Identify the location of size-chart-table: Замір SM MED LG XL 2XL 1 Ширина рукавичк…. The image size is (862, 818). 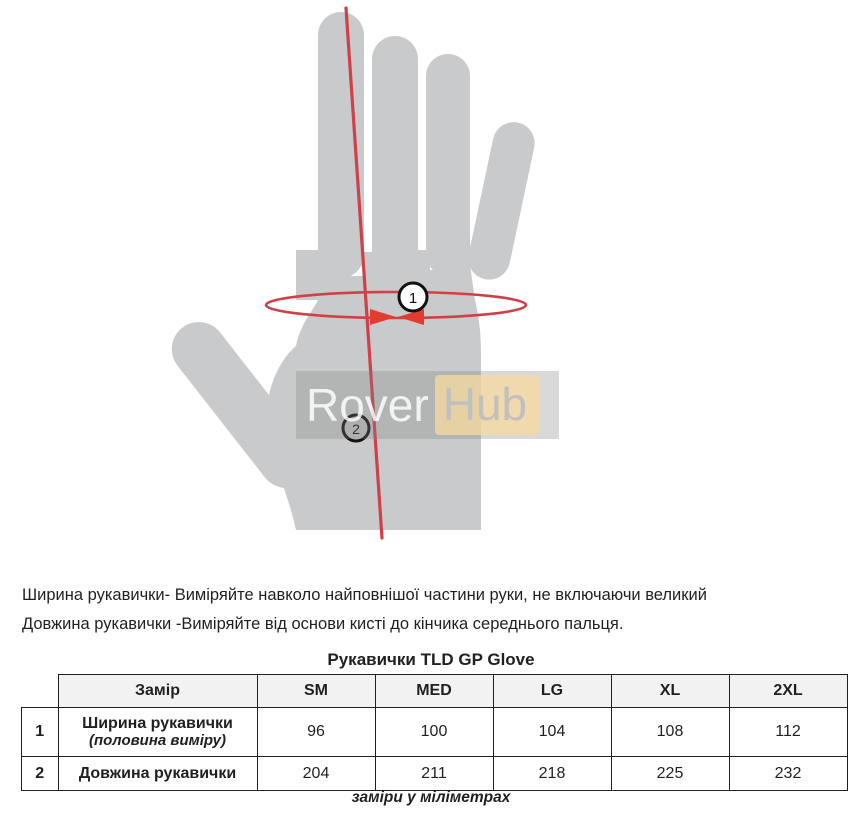
(434, 732).